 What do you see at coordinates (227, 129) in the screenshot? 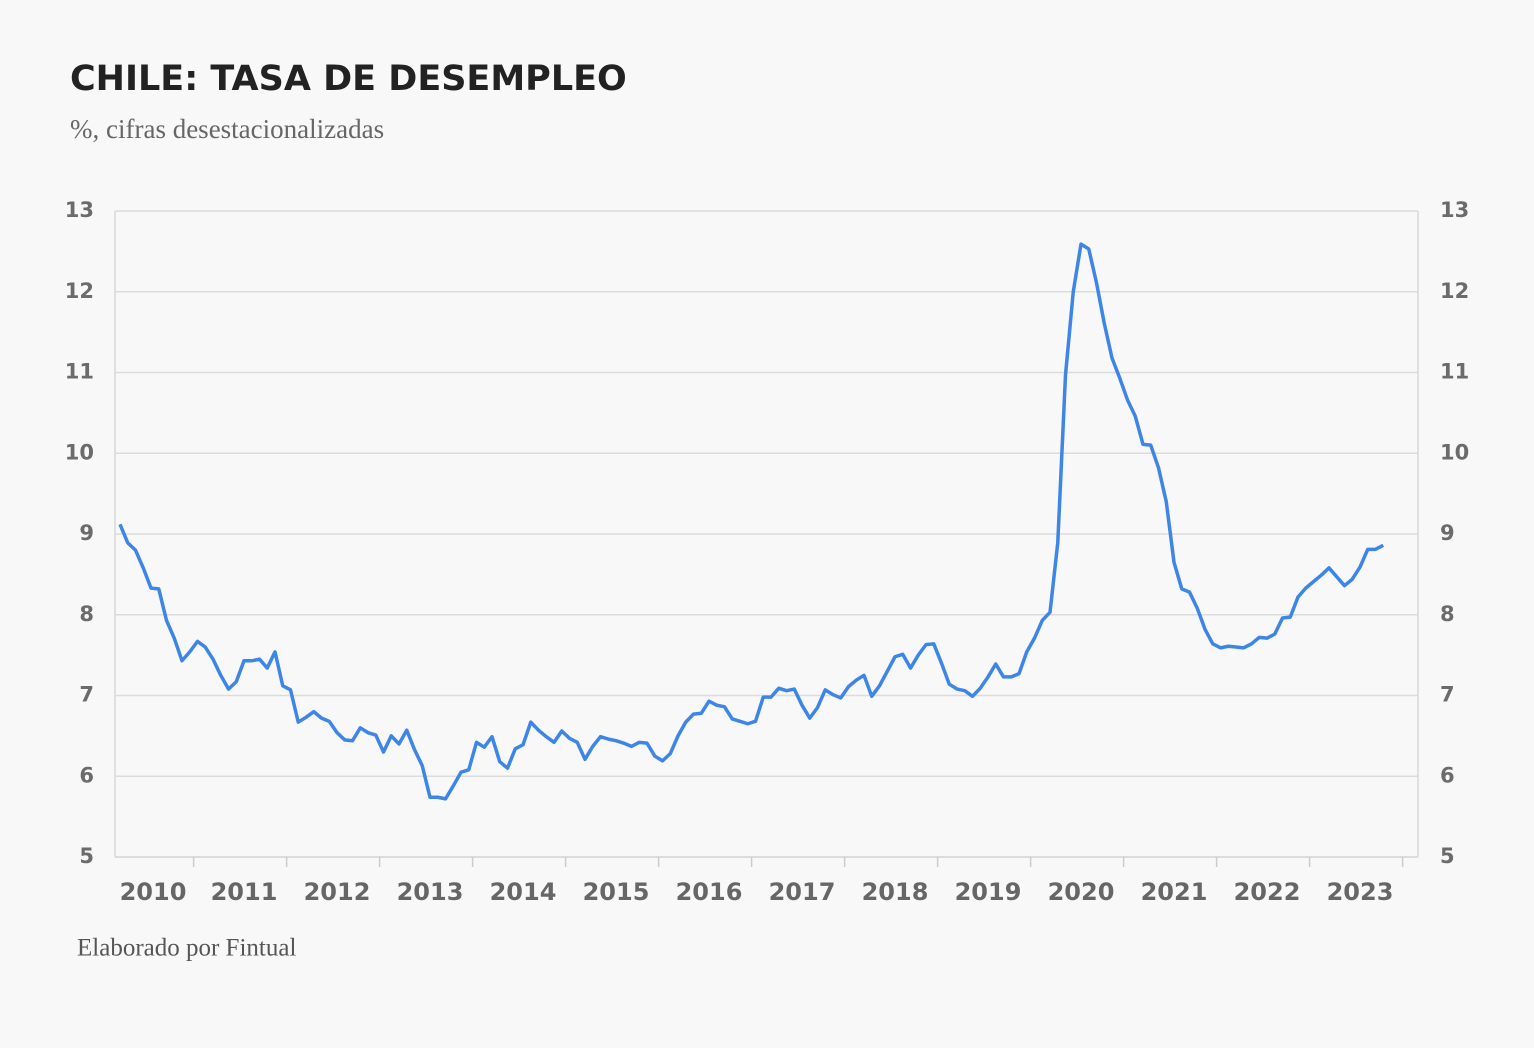
I see `chart-subtitle: %, cifras desestacionalizadas` at bounding box center [227, 129].